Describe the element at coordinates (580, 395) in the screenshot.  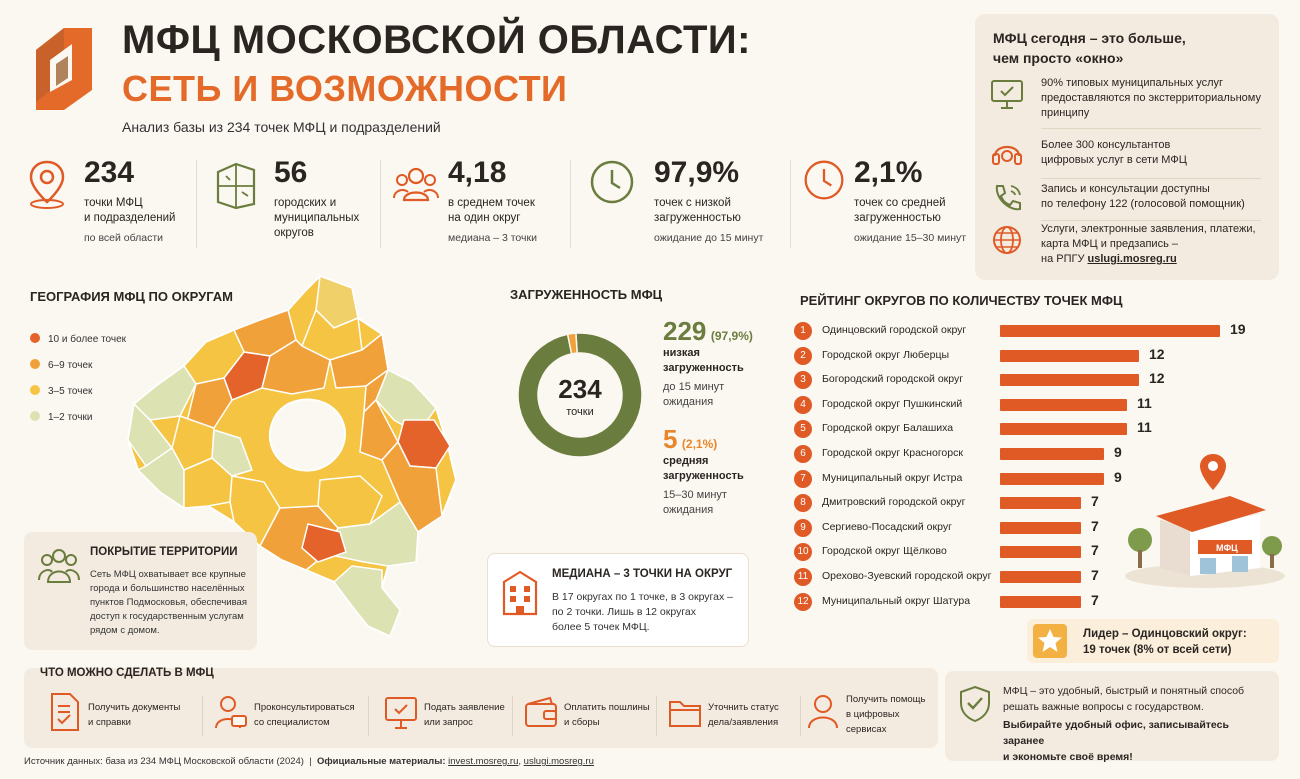
I see `load-donut-chart` at that location.